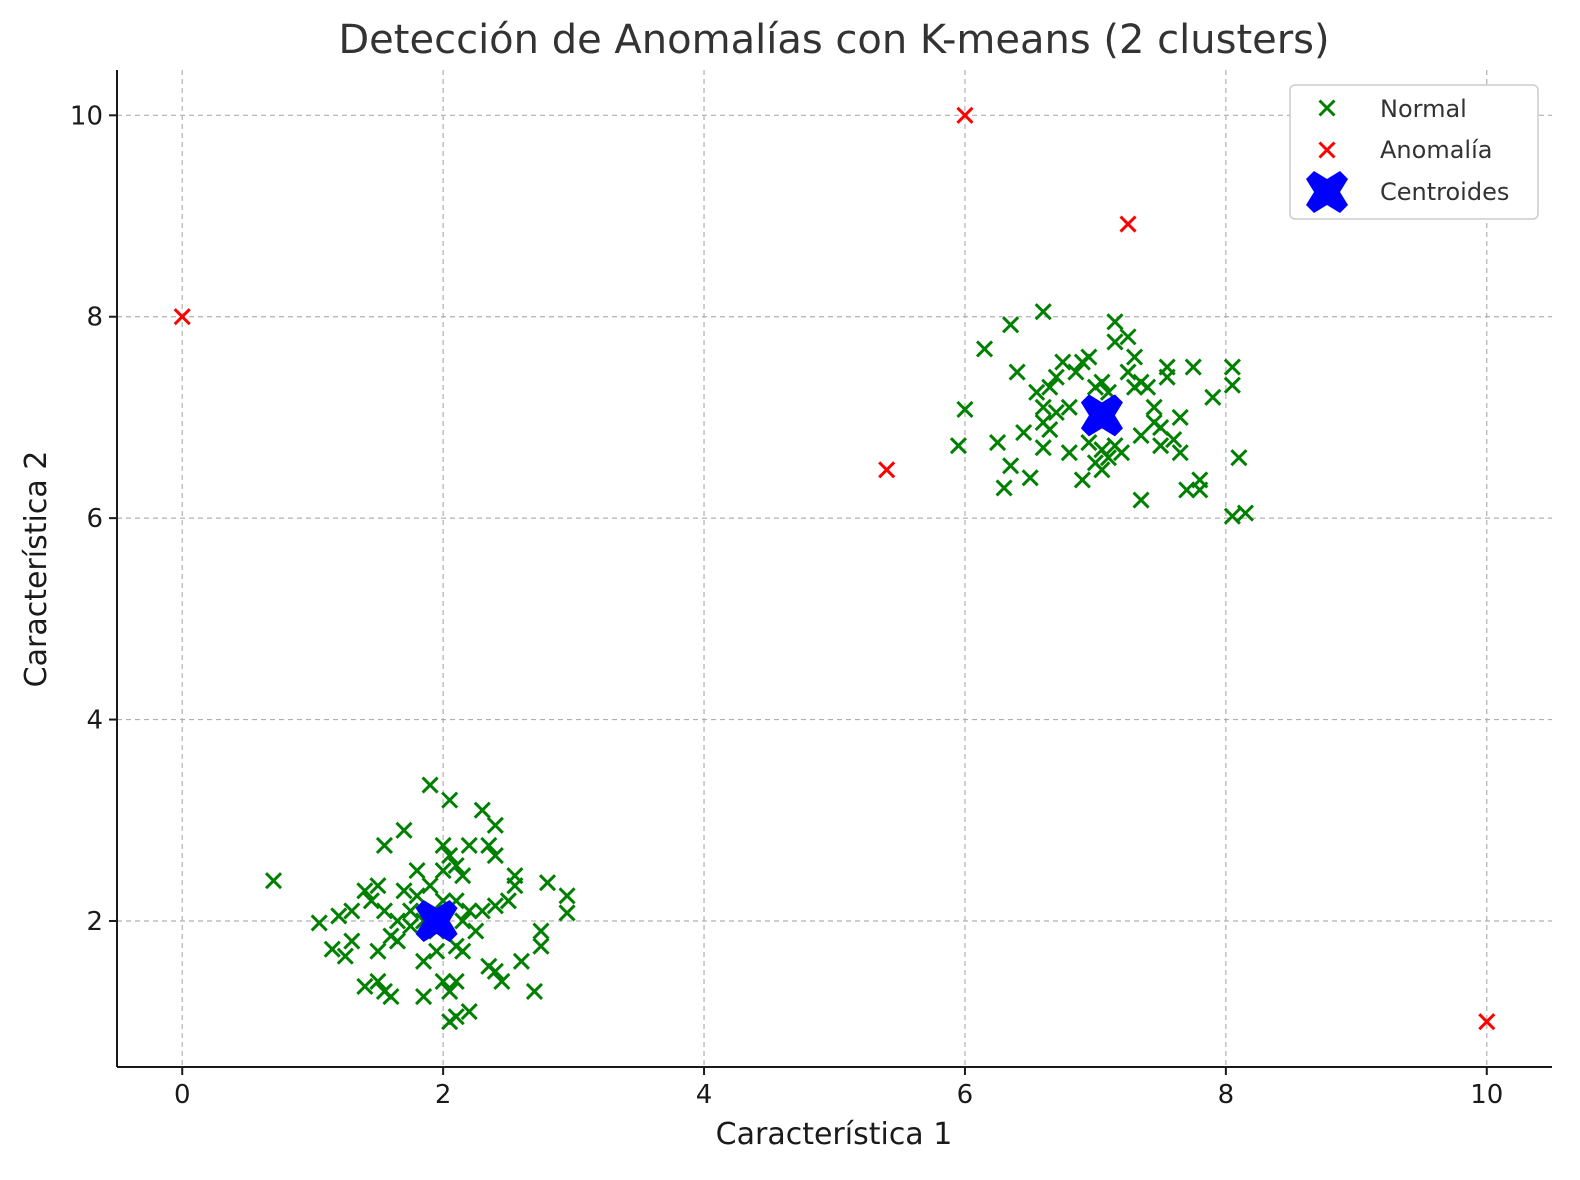  What do you see at coordinates (1444, 192) in the screenshot?
I see `legend-label-centroides: Centroides` at bounding box center [1444, 192].